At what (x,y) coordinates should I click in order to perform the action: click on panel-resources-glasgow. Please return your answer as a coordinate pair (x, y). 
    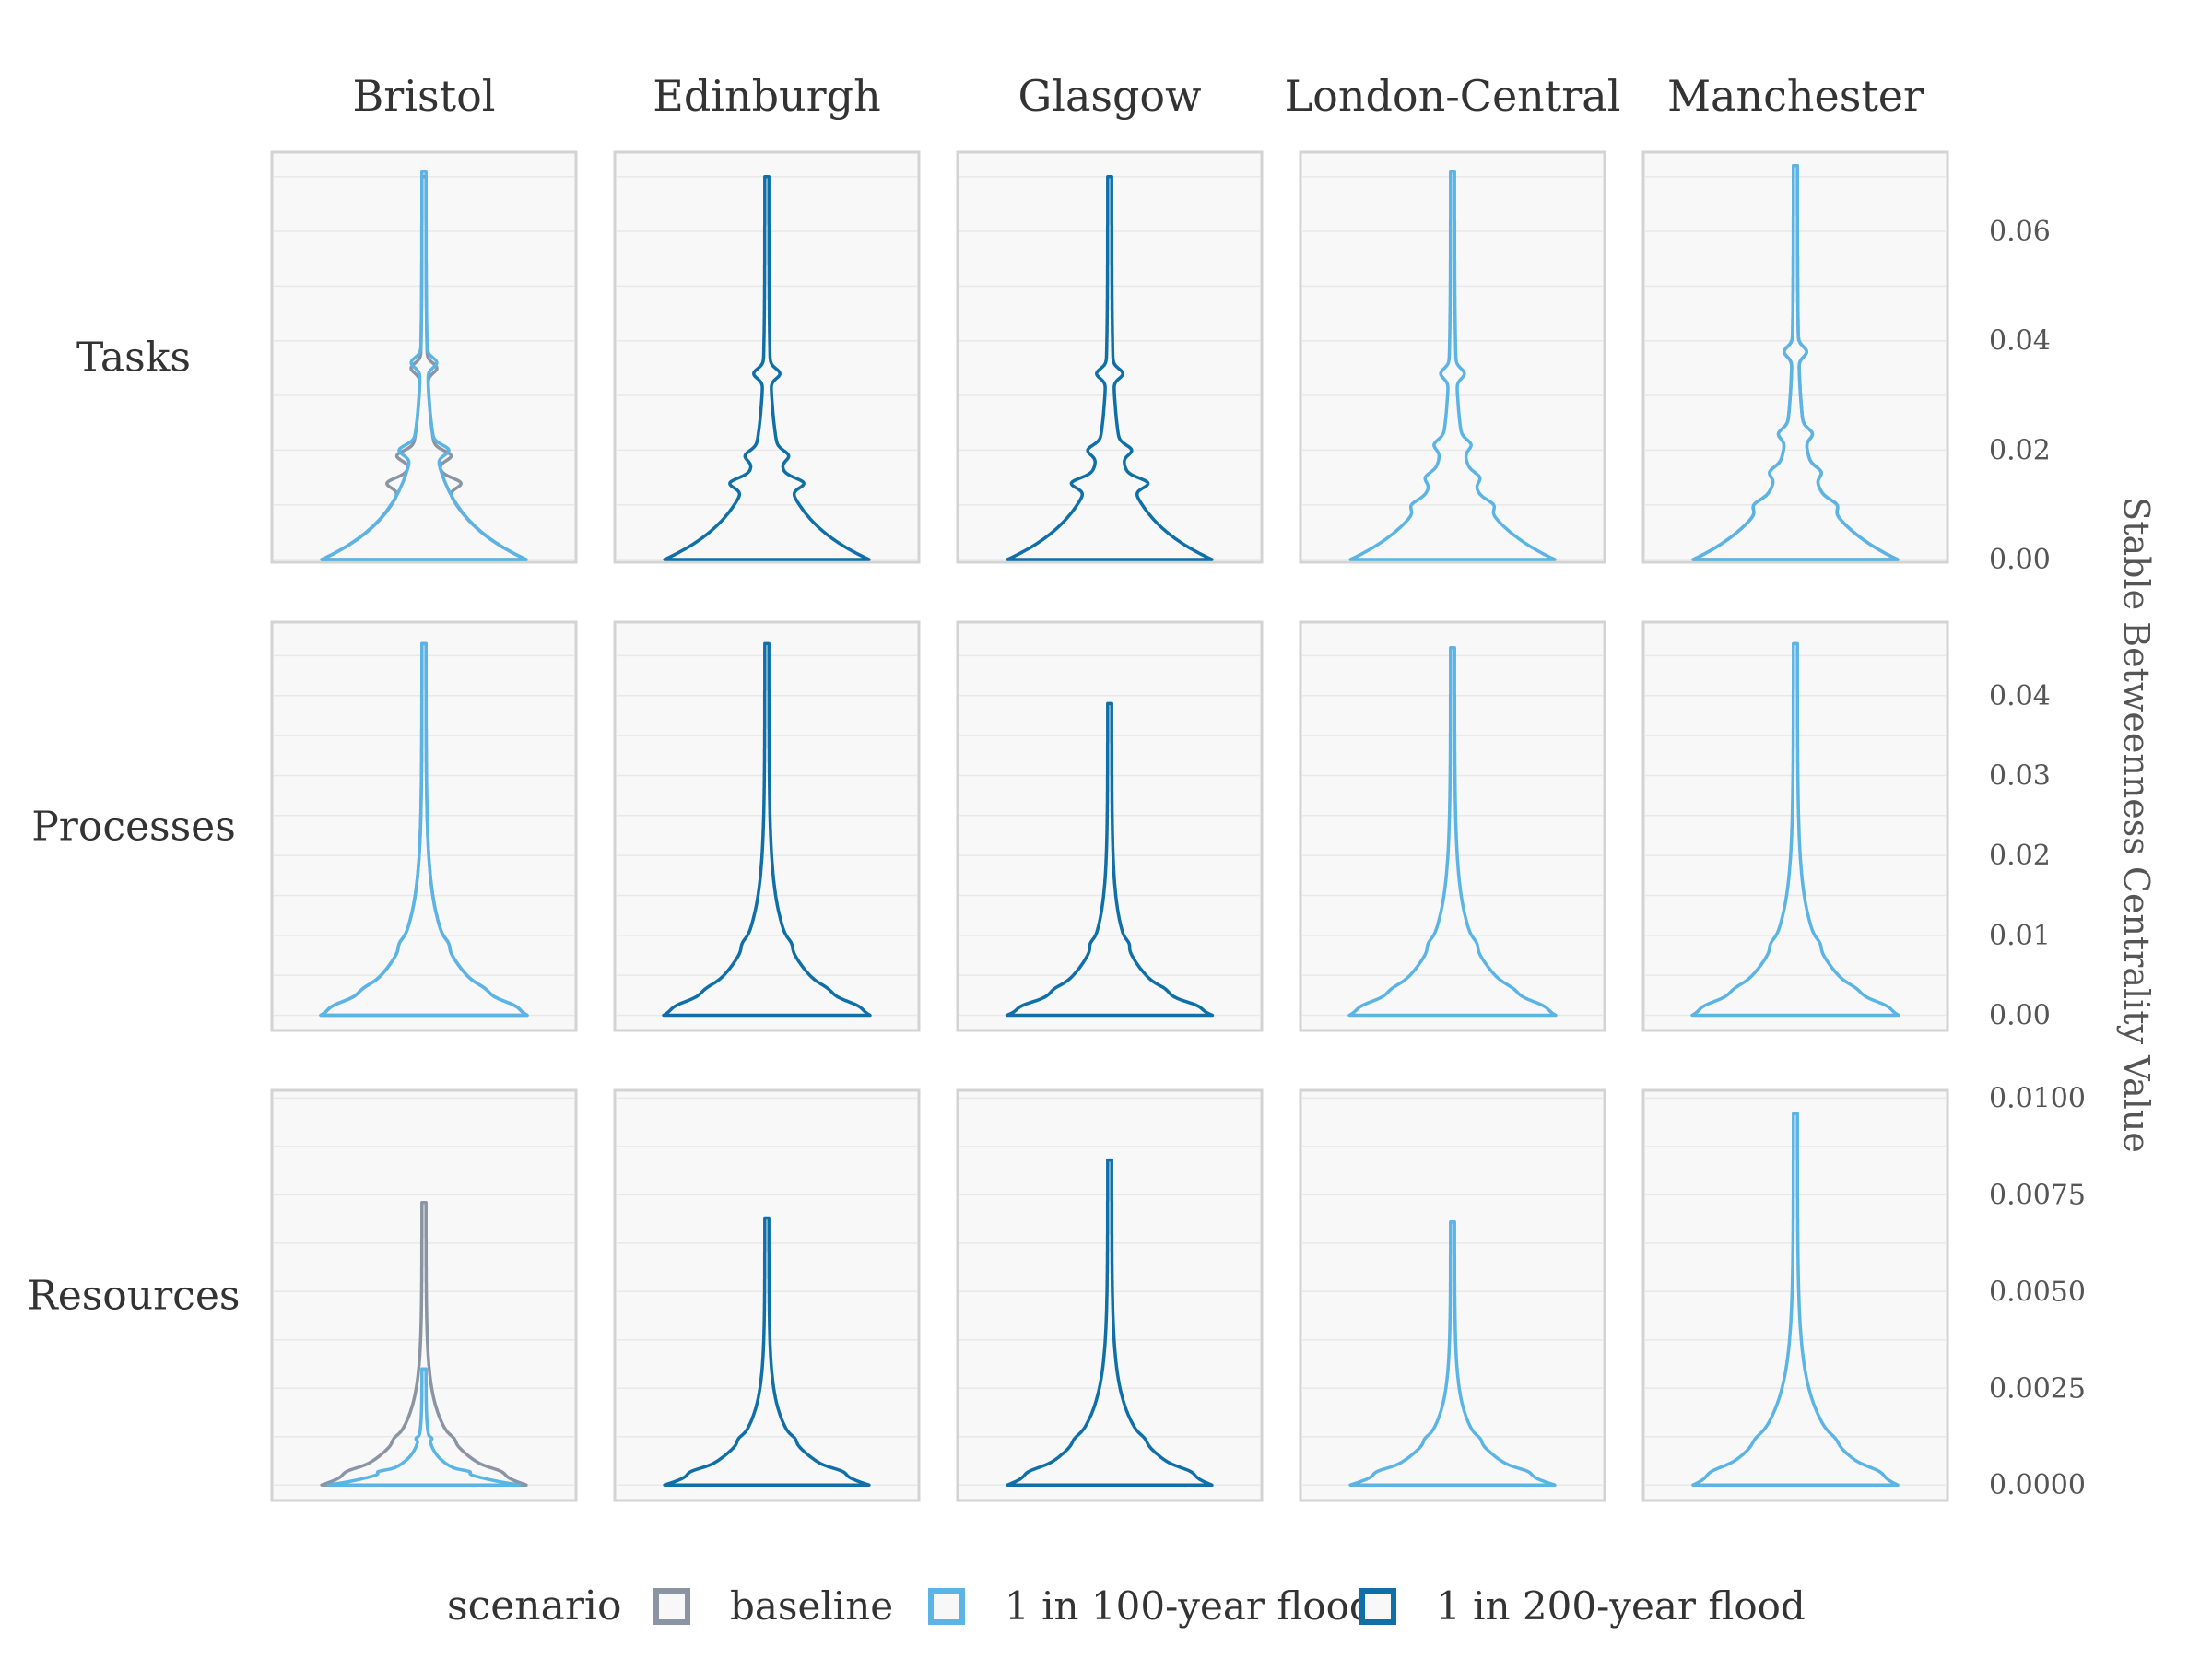
    Looking at the image, I should click on (1110, 1295).